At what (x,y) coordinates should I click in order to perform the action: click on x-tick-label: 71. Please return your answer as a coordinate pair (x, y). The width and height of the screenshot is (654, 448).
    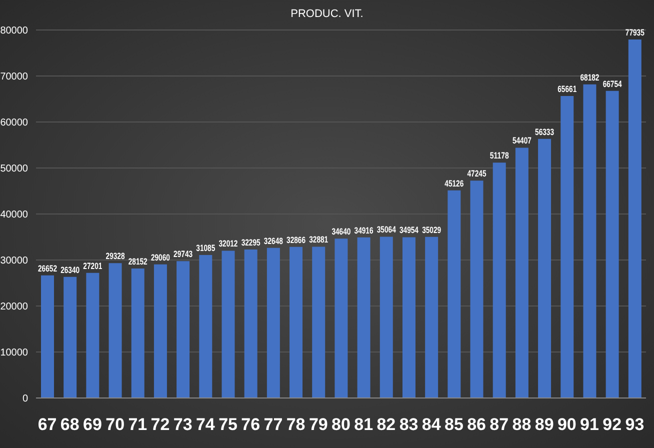
    Looking at the image, I should click on (138, 424).